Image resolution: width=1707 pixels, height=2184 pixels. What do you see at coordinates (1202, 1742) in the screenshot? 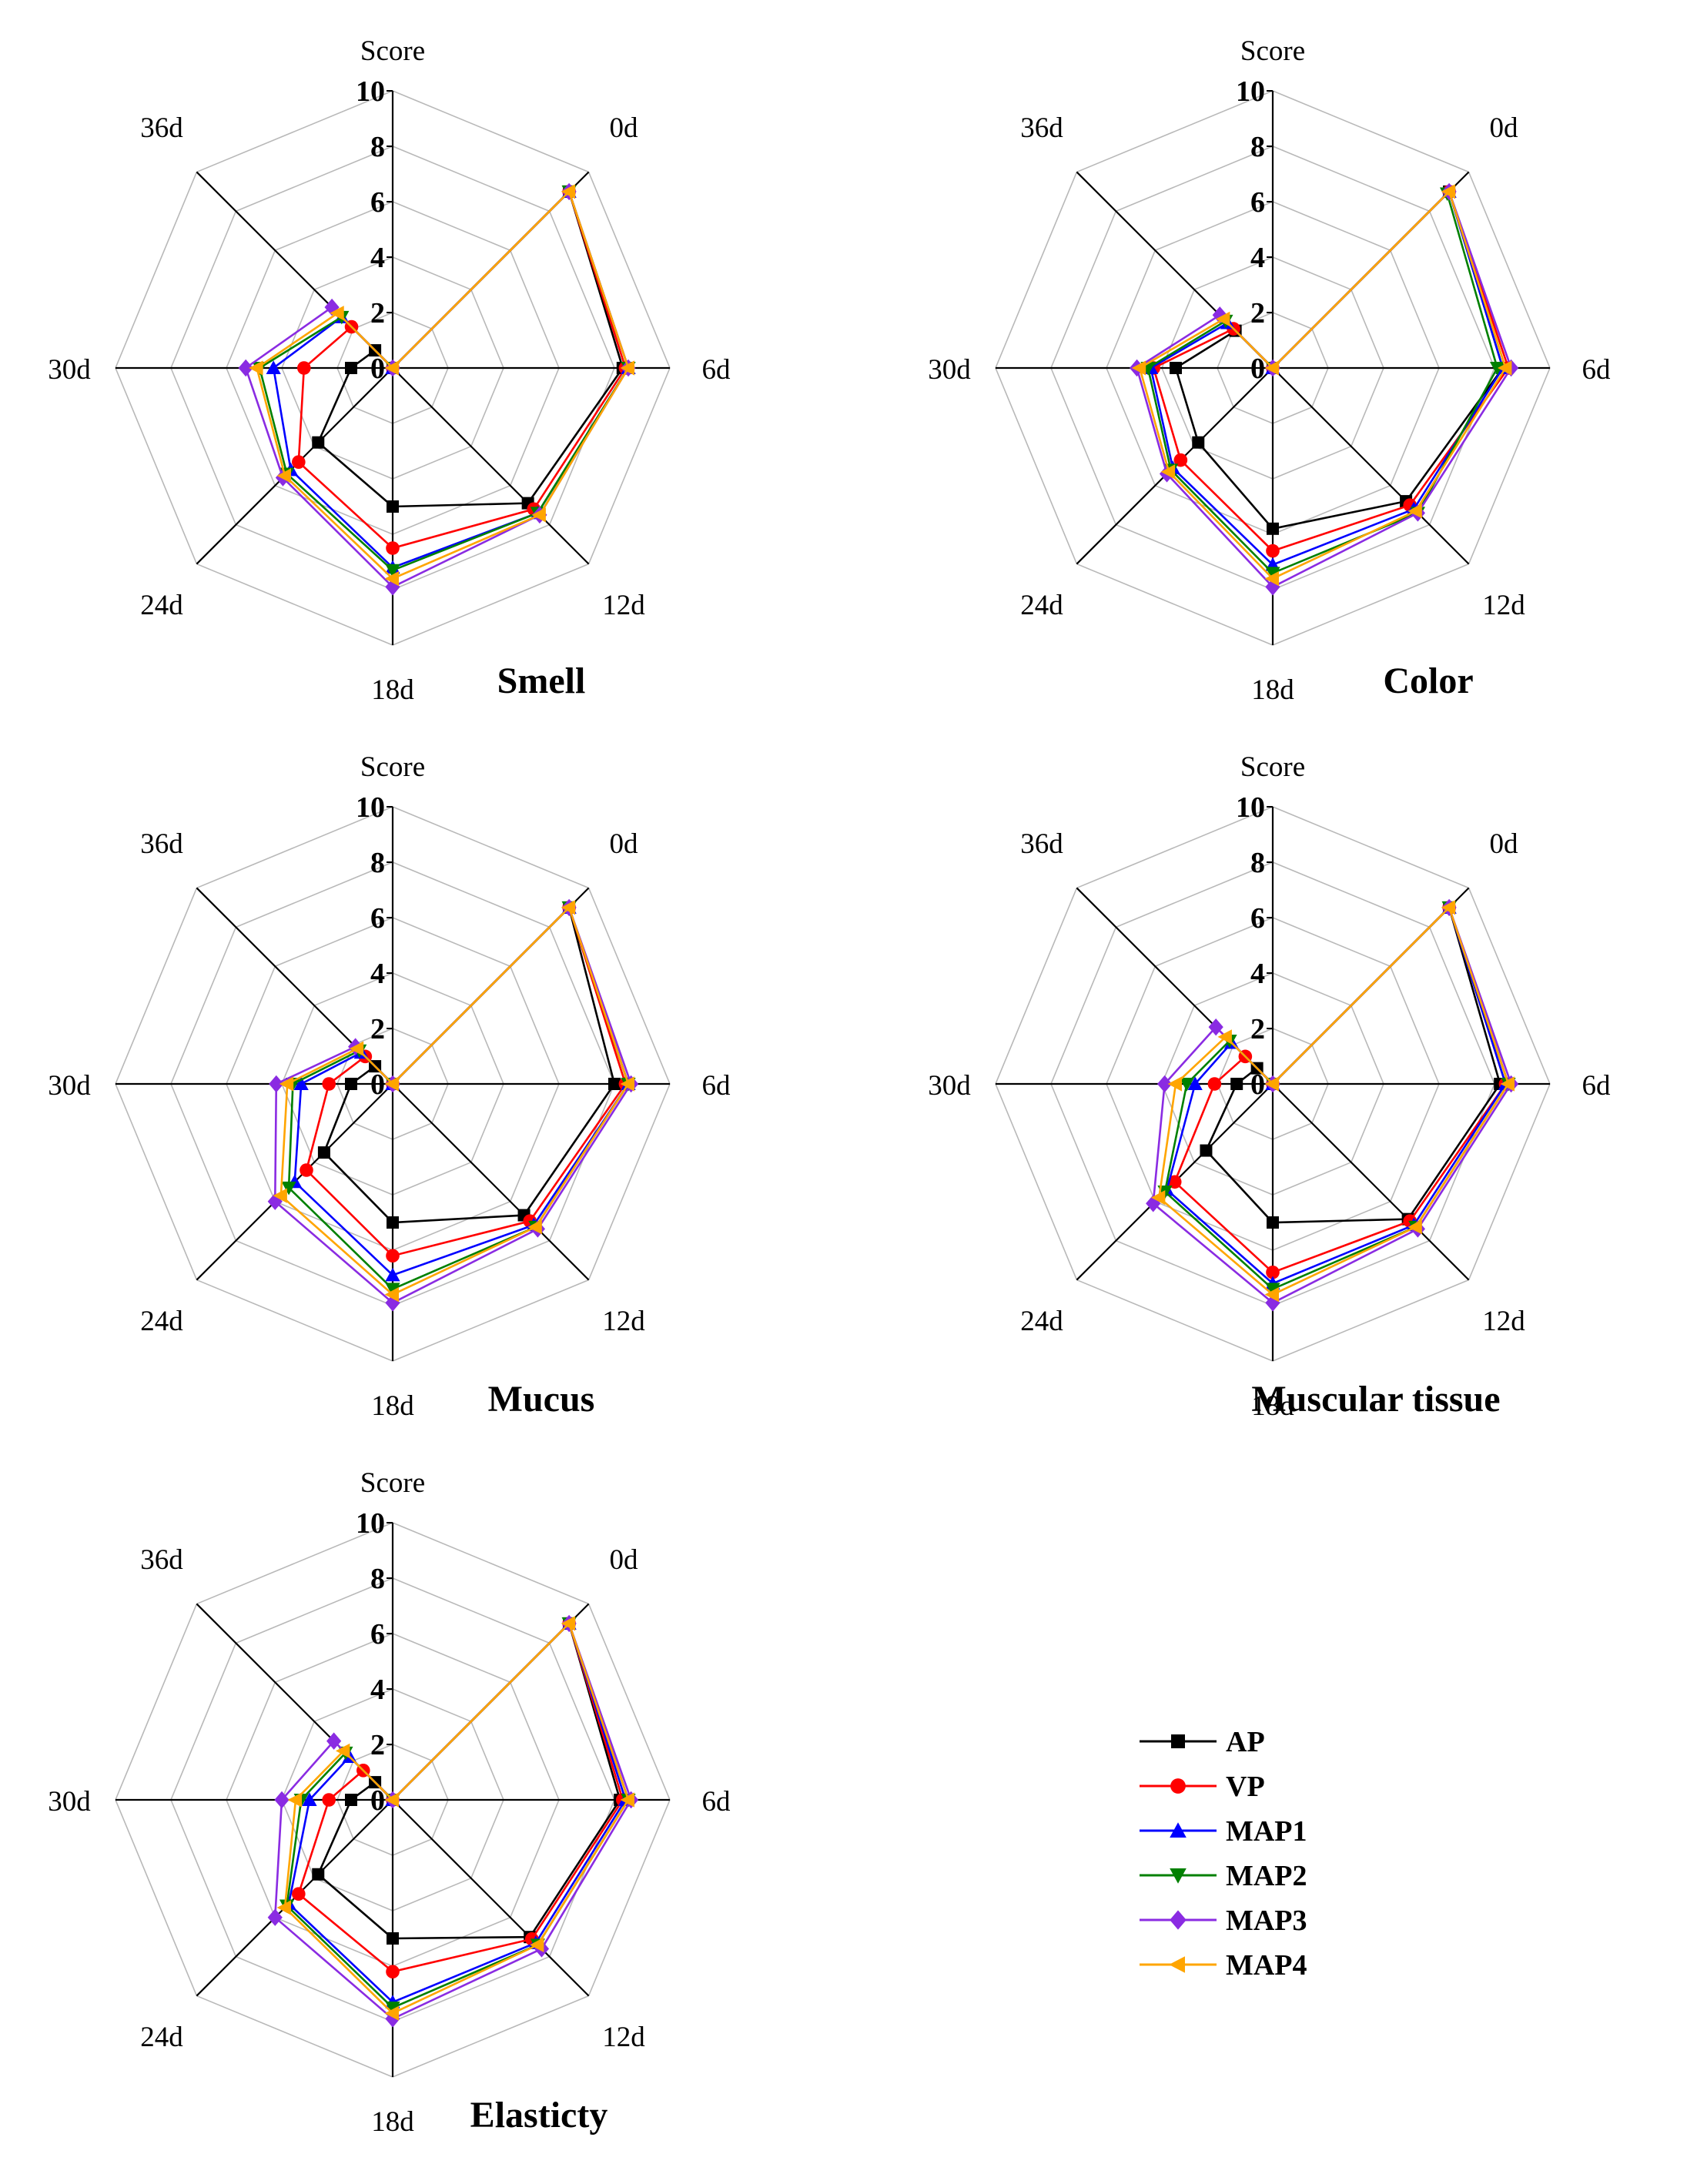
I see `legend-entry-ap: AP` at bounding box center [1202, 1742].